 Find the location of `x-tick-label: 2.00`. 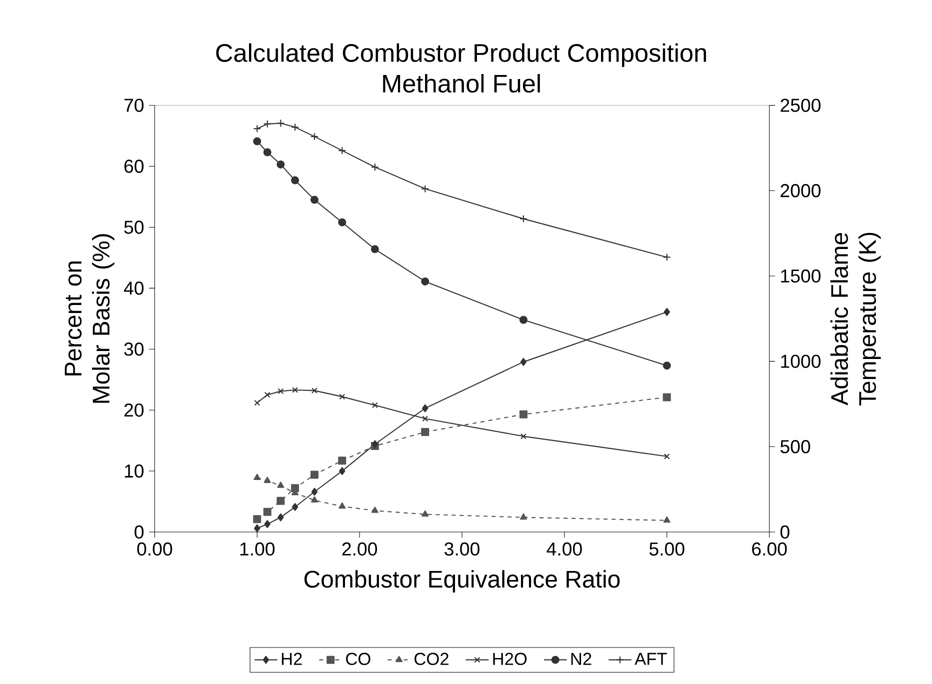

x-tick-label: 2.00 is located at coordinates (359, 549).